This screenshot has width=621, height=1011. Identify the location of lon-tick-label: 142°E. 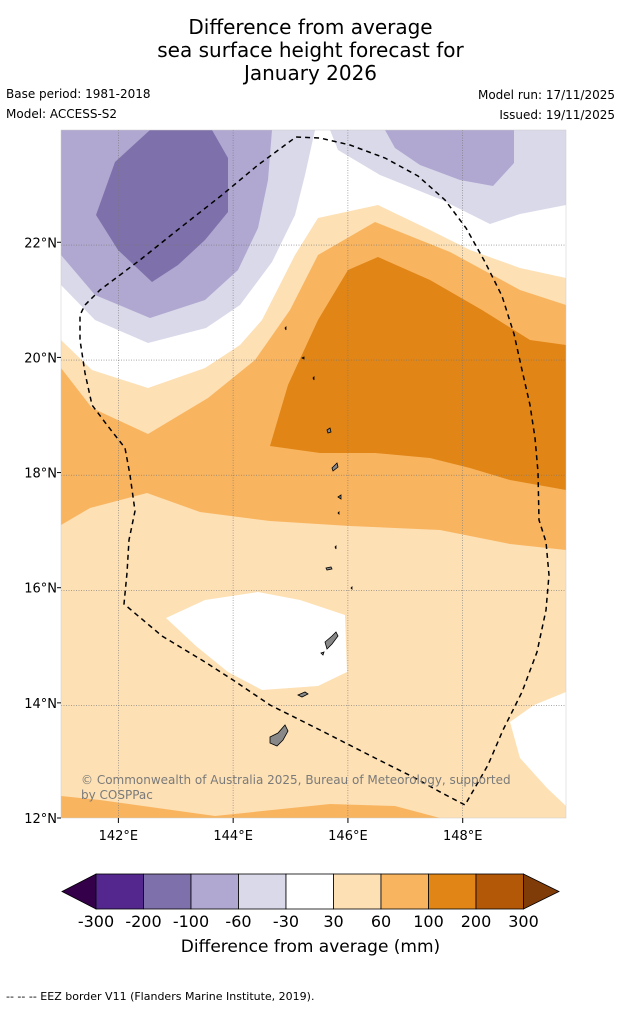
(119, 836).